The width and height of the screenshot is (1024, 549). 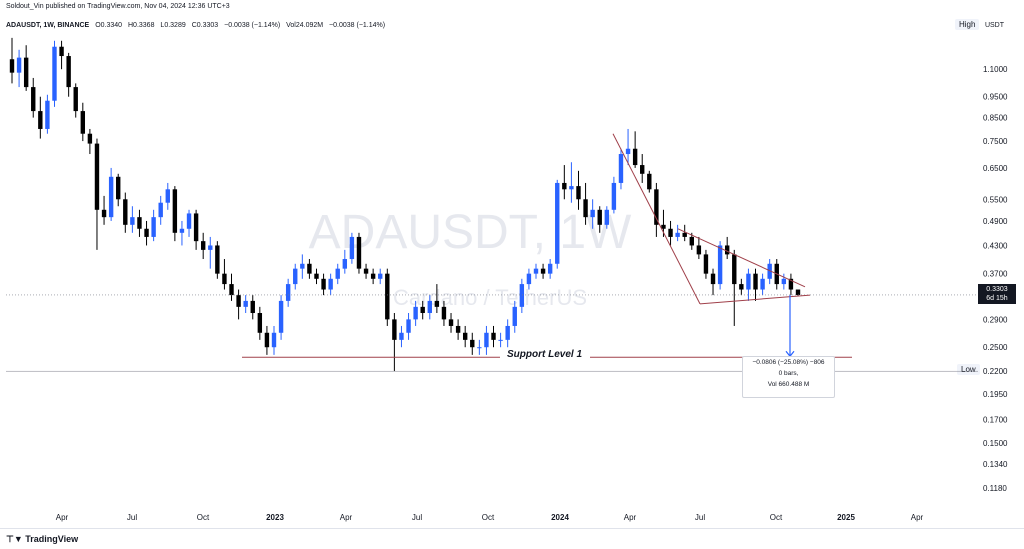 I want to click on last-price-value: 0.3303, so click(x=997, y=289).